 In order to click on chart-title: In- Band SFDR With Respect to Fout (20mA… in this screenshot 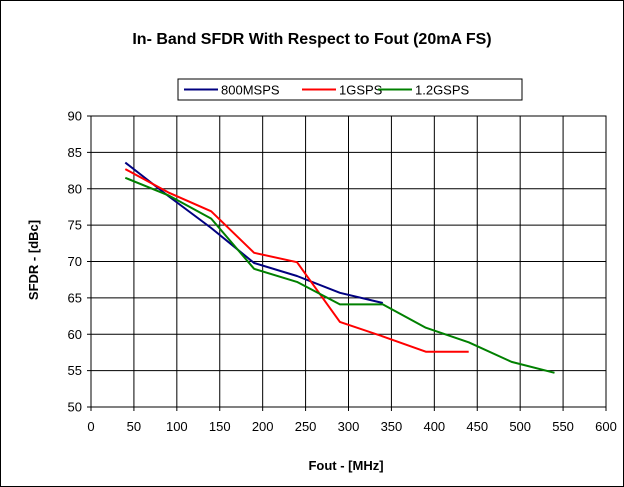, I will do `click(311, 39)`.